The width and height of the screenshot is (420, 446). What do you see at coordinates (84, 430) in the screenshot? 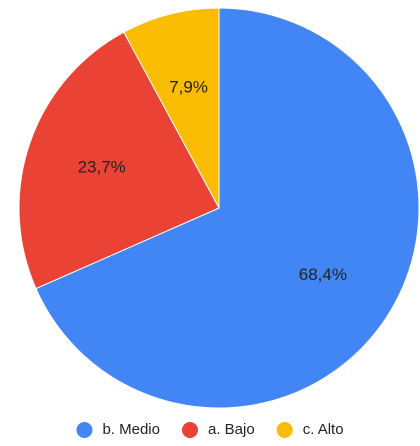
I see `legend-swatch-b-medio` at bounding box center [84, 430].